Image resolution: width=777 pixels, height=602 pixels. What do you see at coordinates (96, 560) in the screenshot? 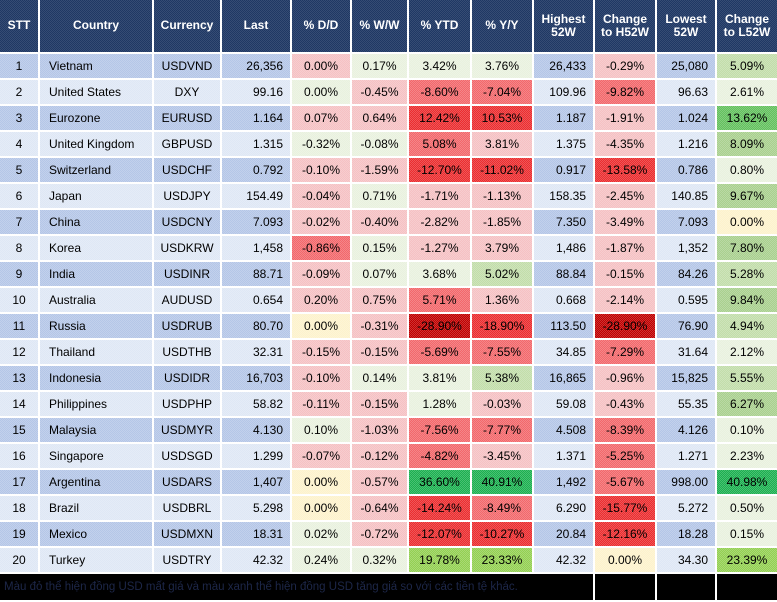
I see `table-cell: Turkey` at bounding box center [96, 560].